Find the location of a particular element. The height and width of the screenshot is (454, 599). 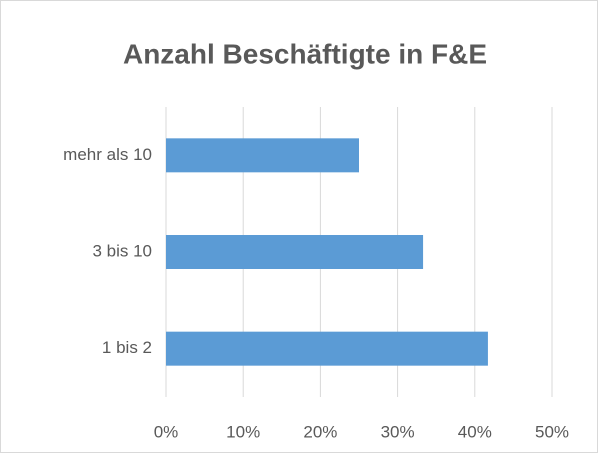

x-tick-label: 10% is located at coordinates (243, 431).